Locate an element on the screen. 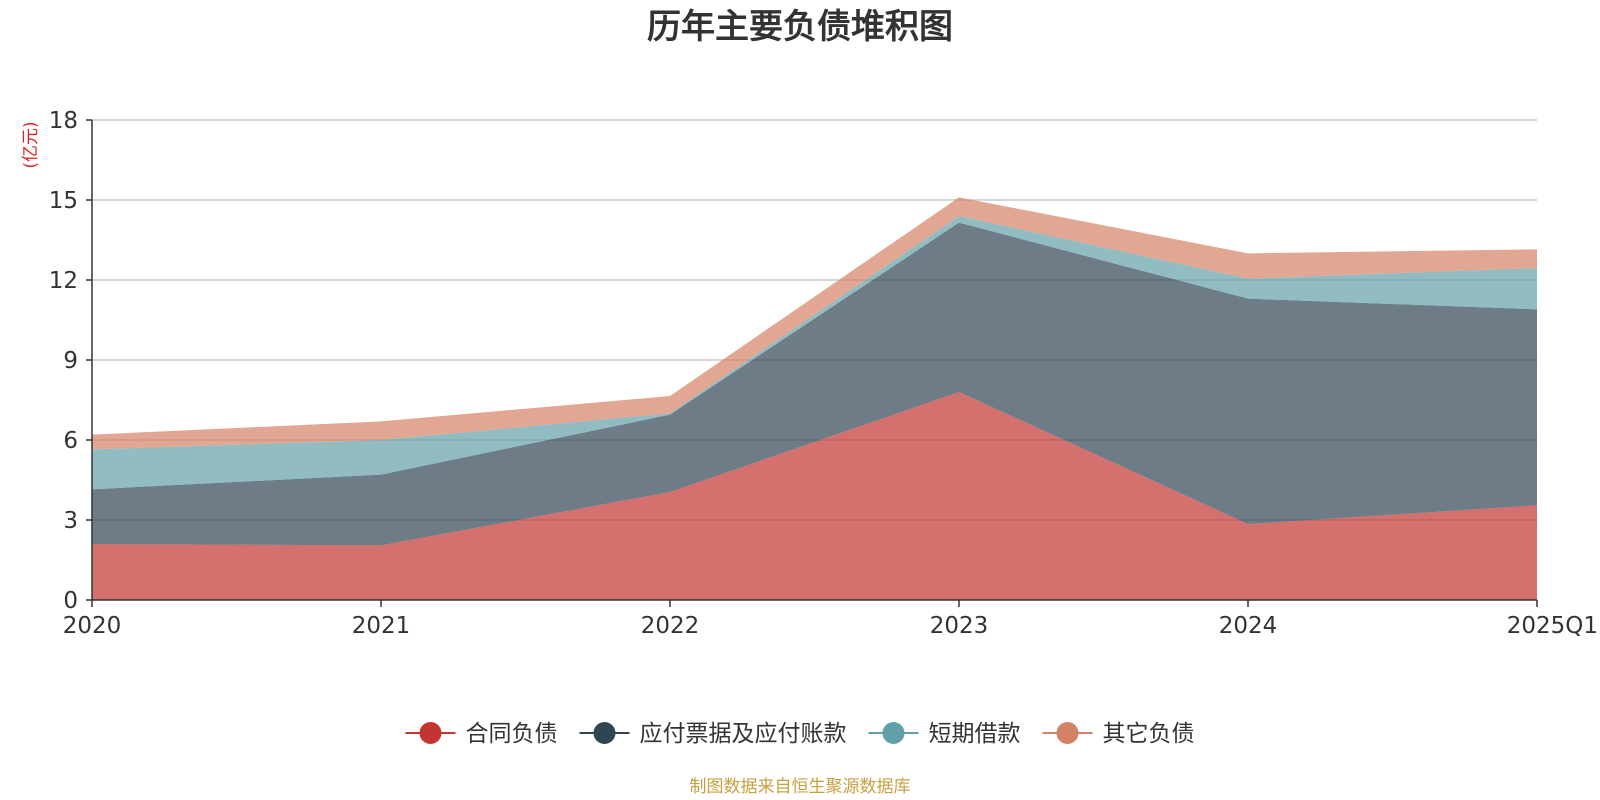  legend-item-2: 应付票据及应付账款 is located at coordinates (713, 734).